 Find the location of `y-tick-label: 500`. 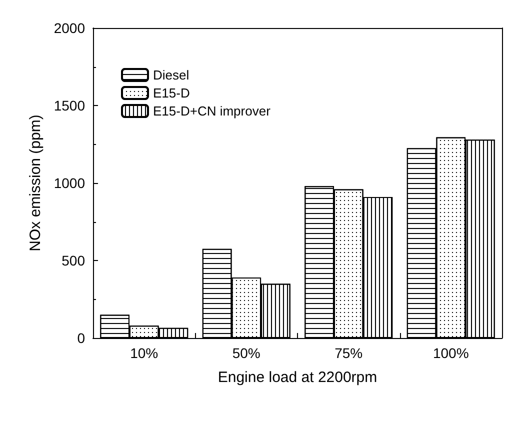

y-tick-label: 500 is located at coordinates (74, 260).